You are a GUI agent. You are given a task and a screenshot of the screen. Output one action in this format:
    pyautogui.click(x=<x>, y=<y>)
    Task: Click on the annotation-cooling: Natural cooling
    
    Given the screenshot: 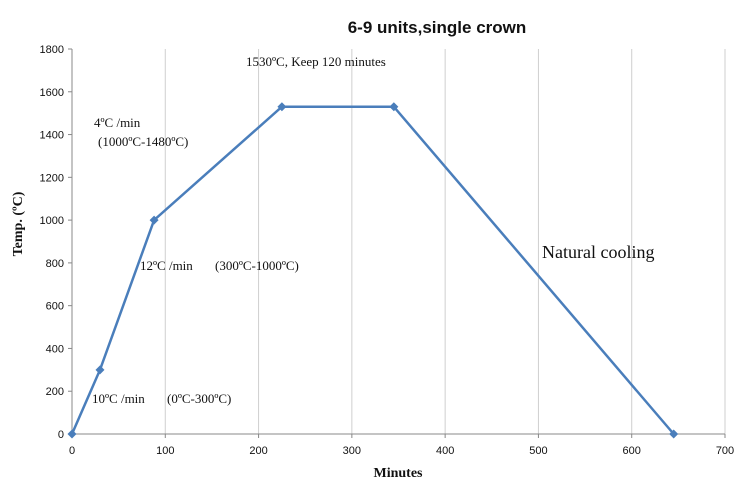 What is the action you would take?
    pyautogui.click(x=598, y=252)
    